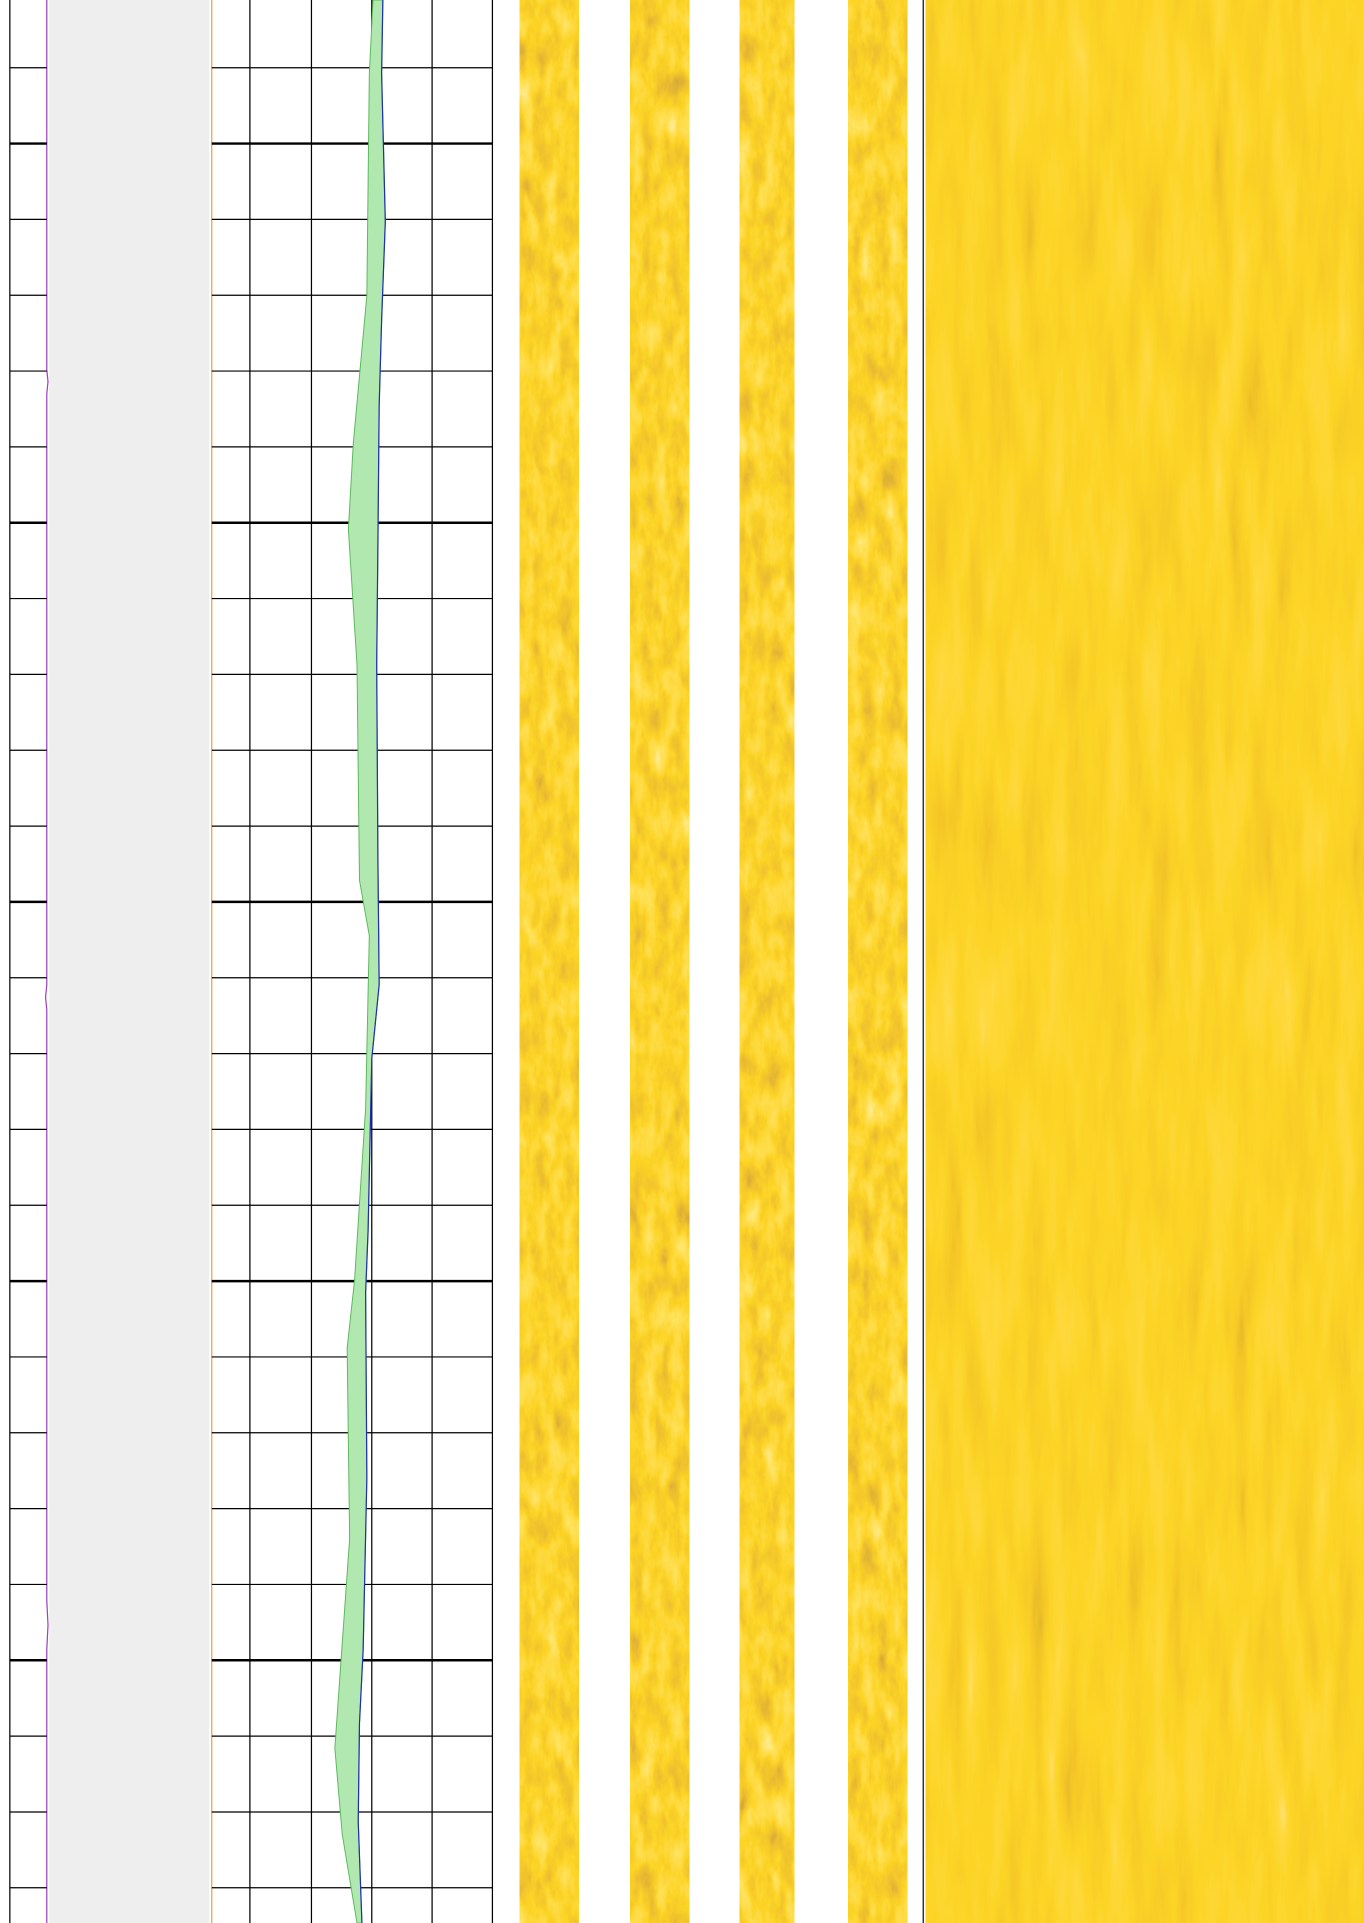  Describe the element at coordinates (129, 961) in the screenshot. I see `shaded-track` at that location.